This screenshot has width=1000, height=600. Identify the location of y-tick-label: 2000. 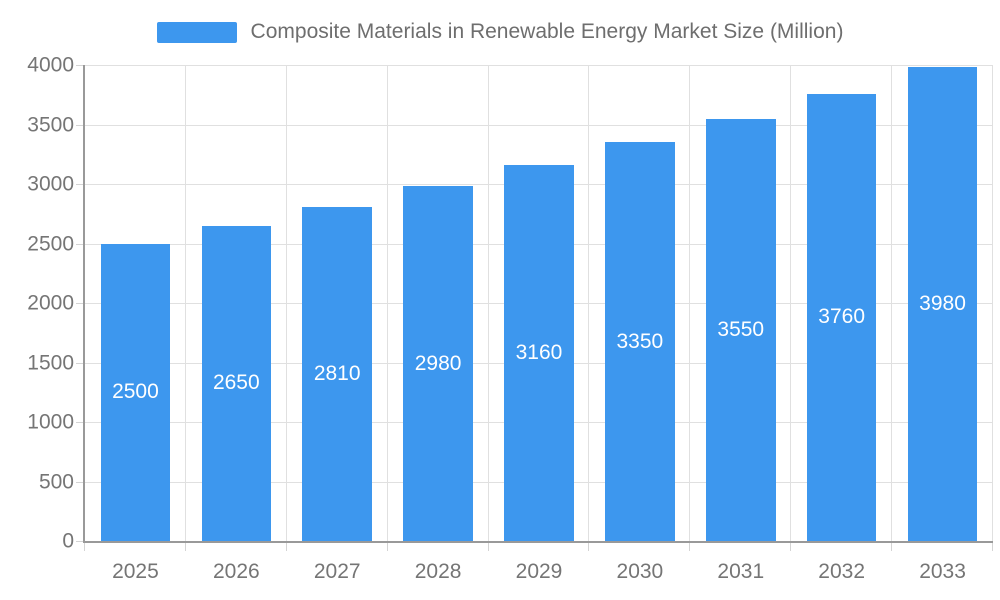
(50, 303).